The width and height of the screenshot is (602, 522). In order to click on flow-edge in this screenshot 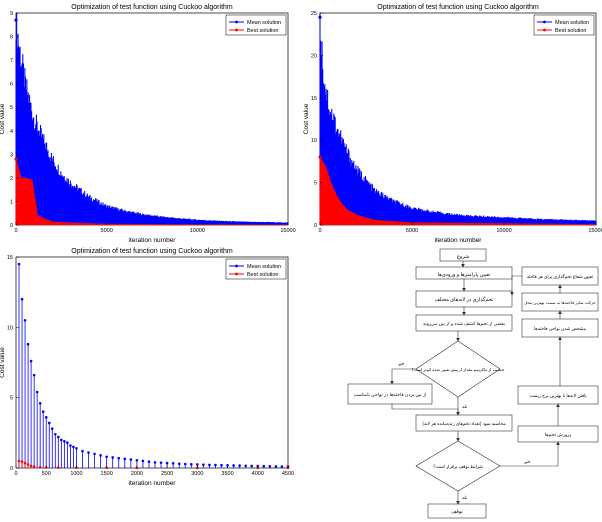, I will do `click(516, 285)`.